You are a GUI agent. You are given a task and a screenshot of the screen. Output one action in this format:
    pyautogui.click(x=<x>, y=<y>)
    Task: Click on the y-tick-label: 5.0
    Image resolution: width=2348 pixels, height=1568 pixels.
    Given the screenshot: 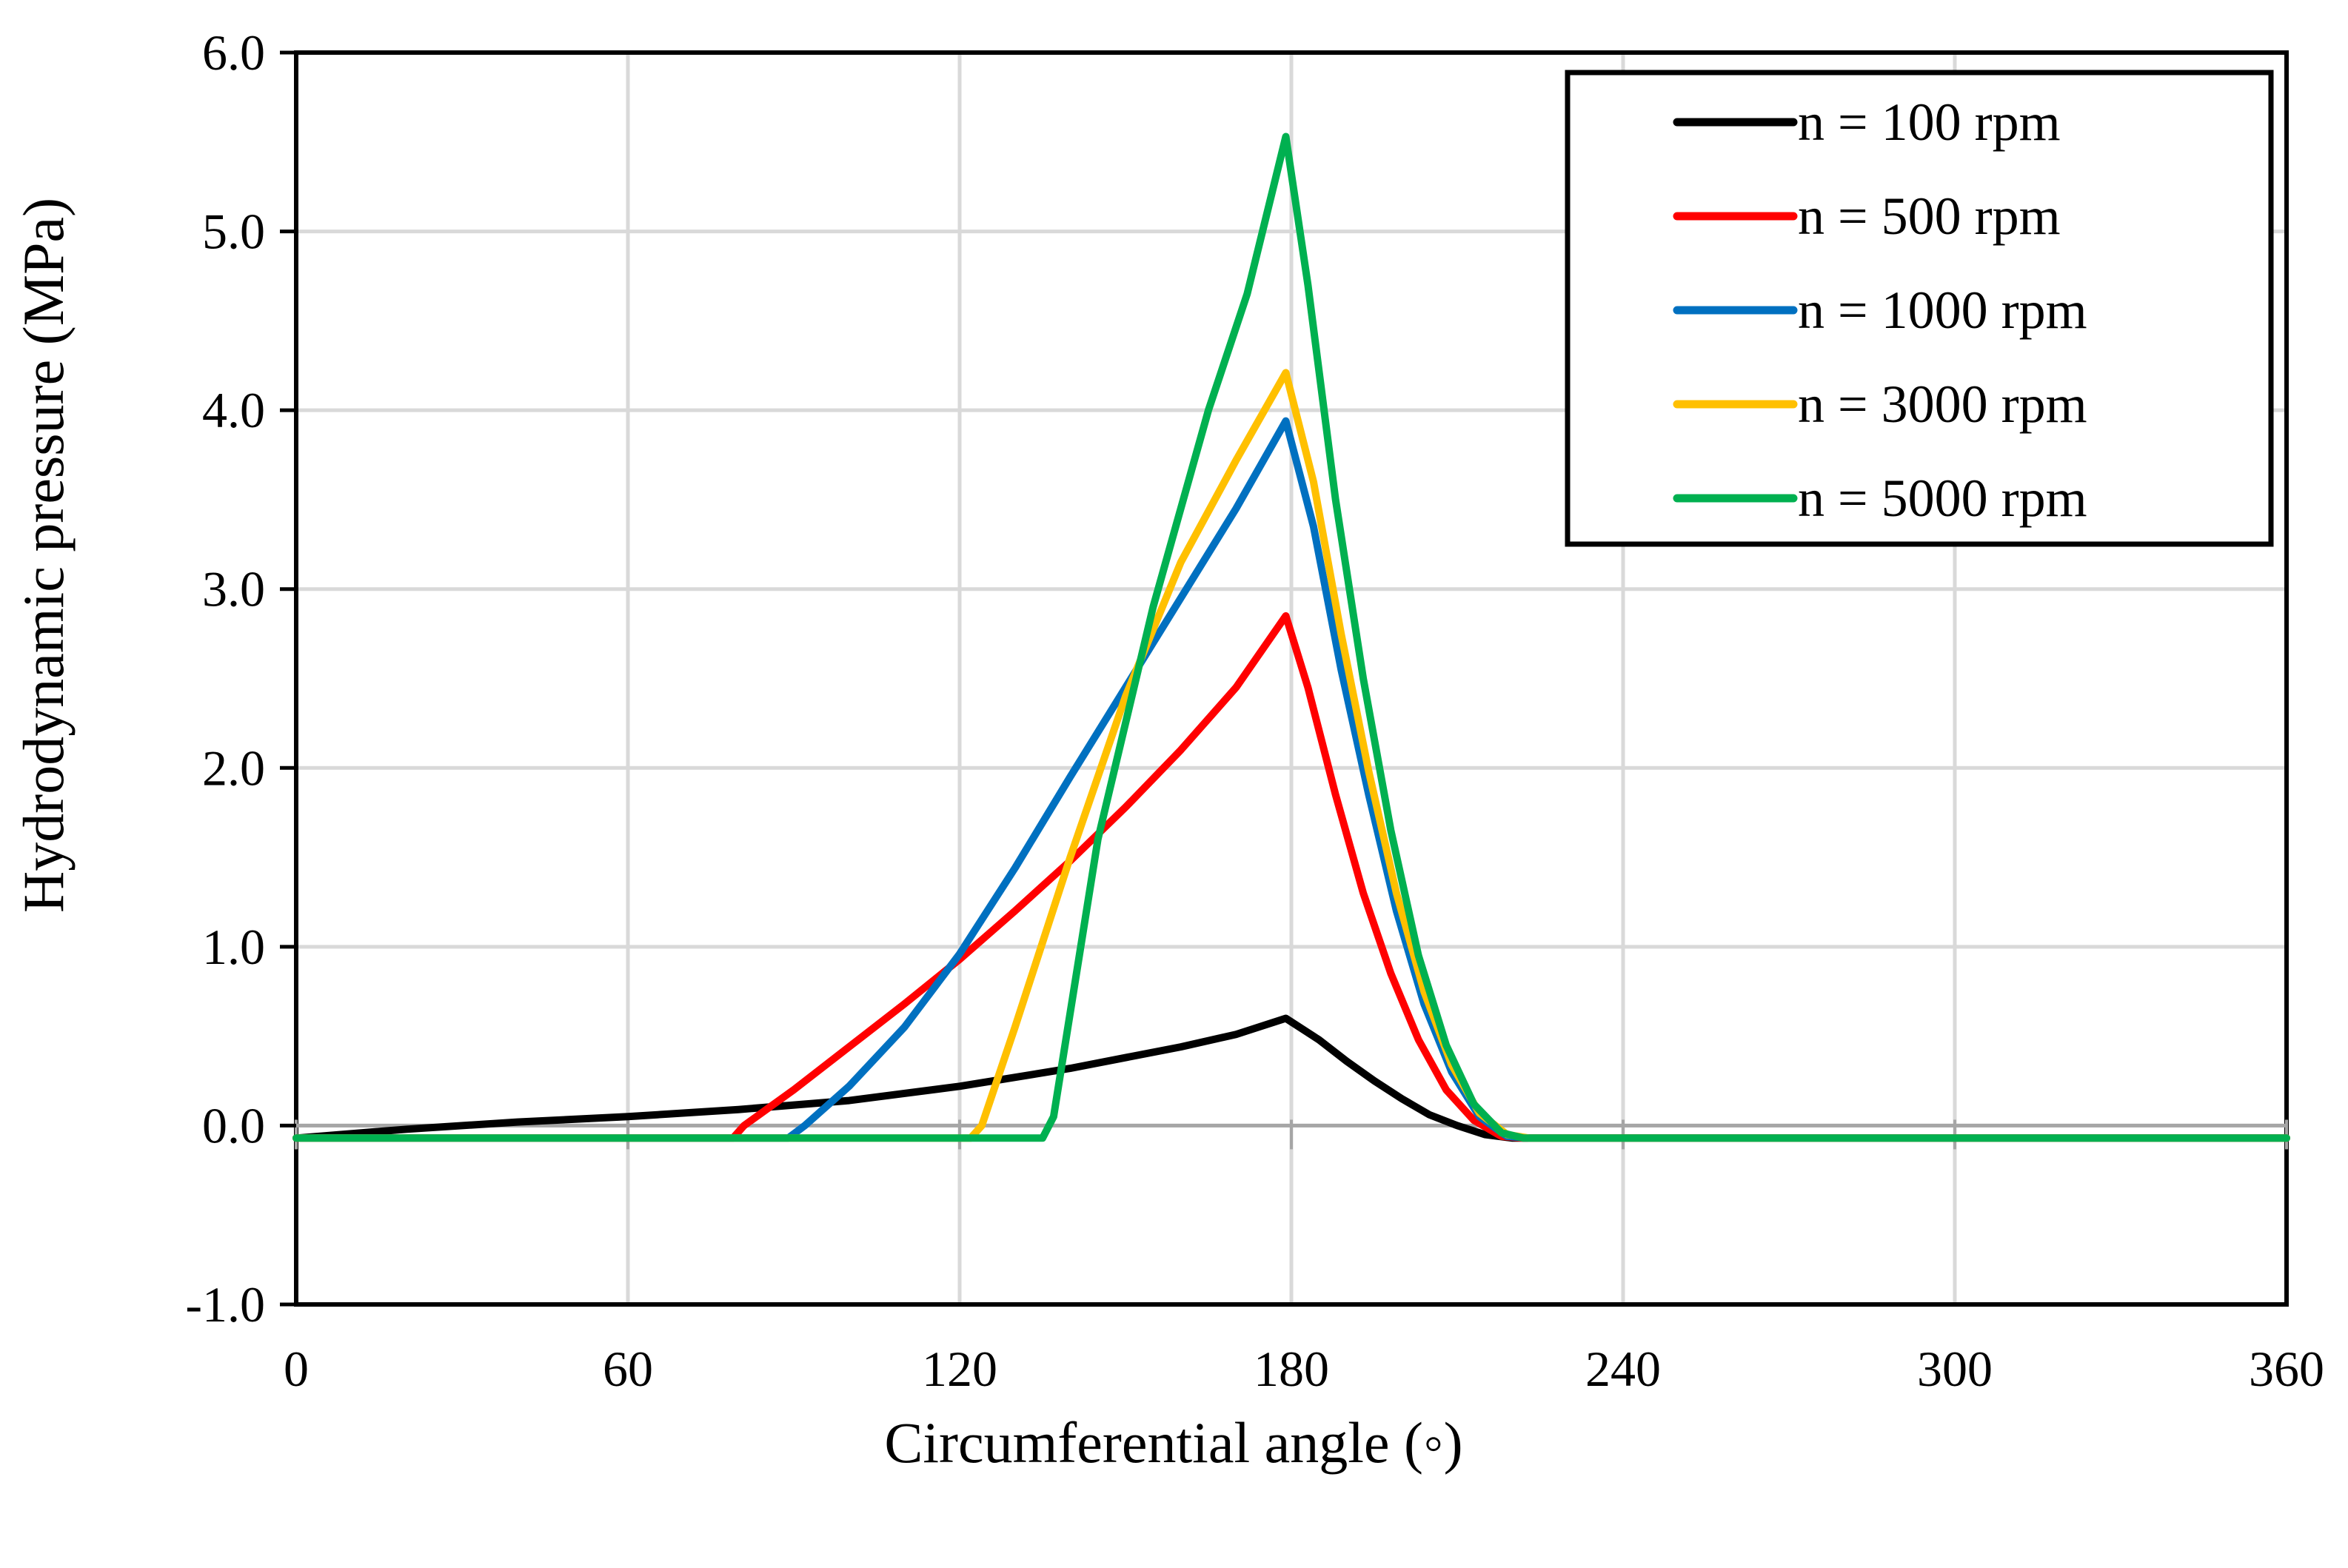 What is the action you would take?
    pyautogui.click(x=233, y=232)
    